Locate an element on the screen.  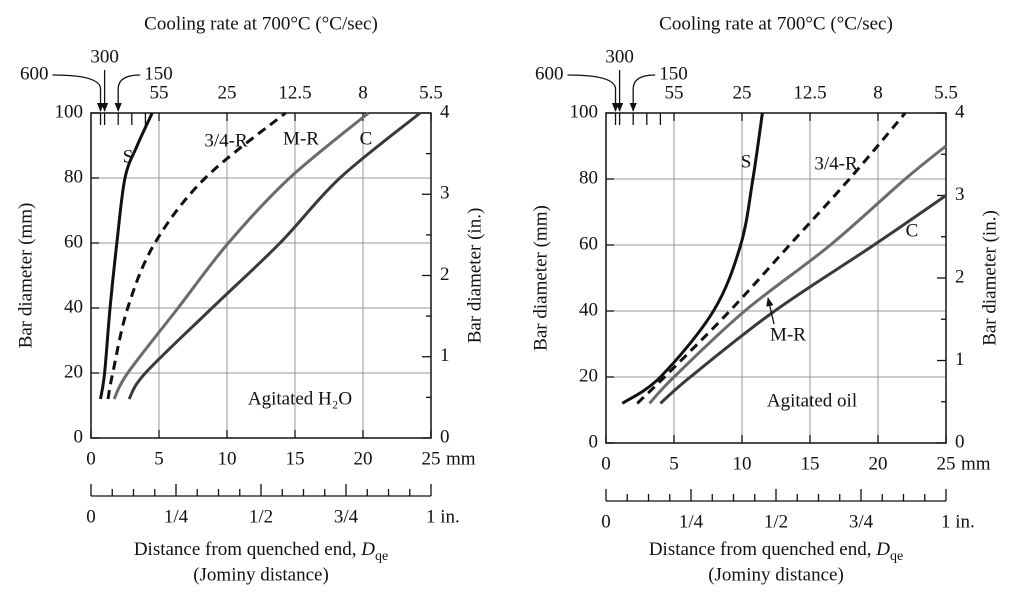
label-pointer is located at coordinates (770, 311).